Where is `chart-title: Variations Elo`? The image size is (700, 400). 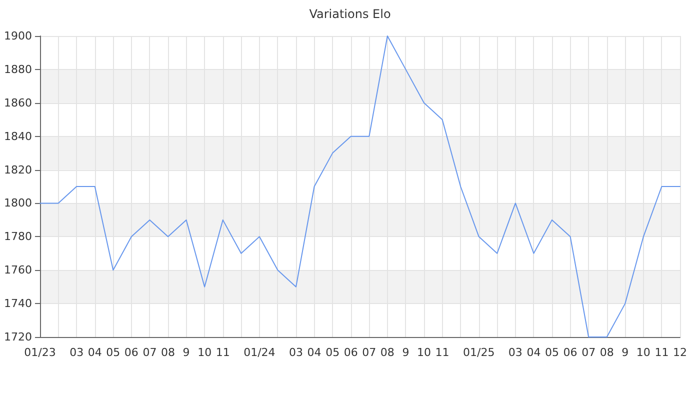
chart-title: Variations Elo is located at coordinates (350, 14).